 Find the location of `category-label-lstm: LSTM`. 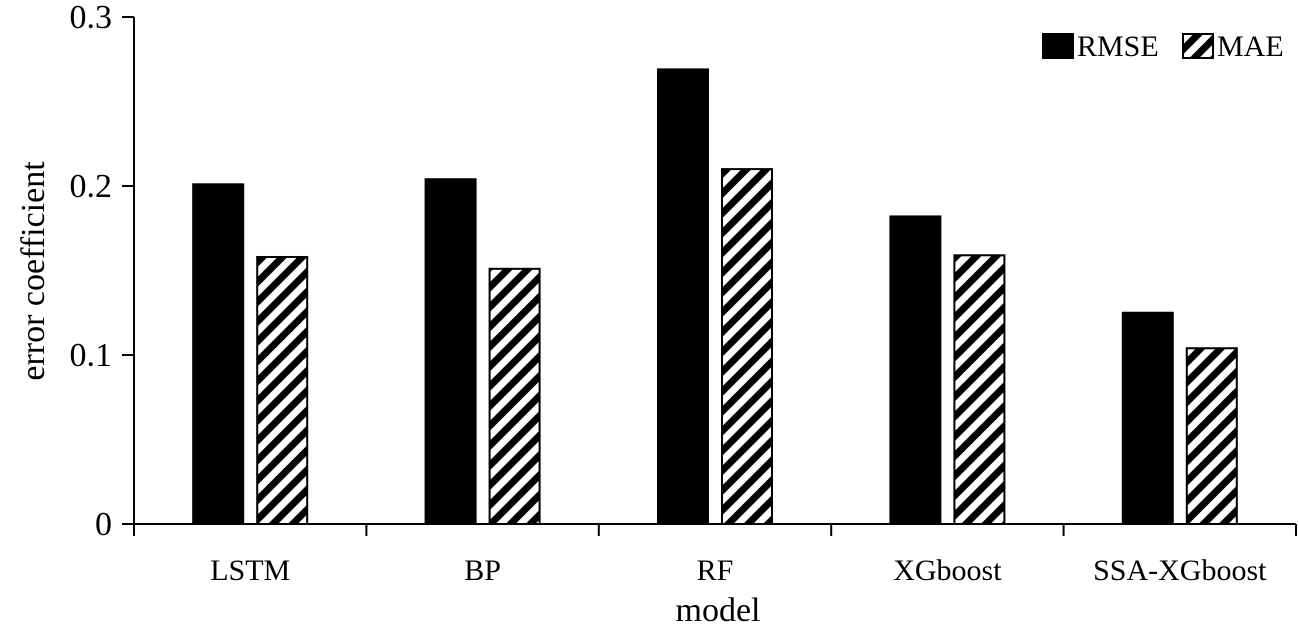

category-label-lstm: LSTM is located at coordinates (250, 570).